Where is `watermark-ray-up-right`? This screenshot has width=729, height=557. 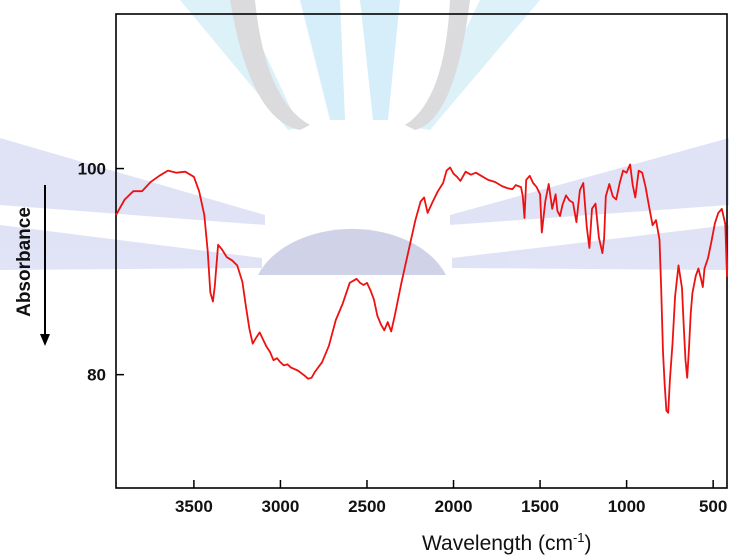 watermark-ray-up-right is located at coordinates (479, 65).